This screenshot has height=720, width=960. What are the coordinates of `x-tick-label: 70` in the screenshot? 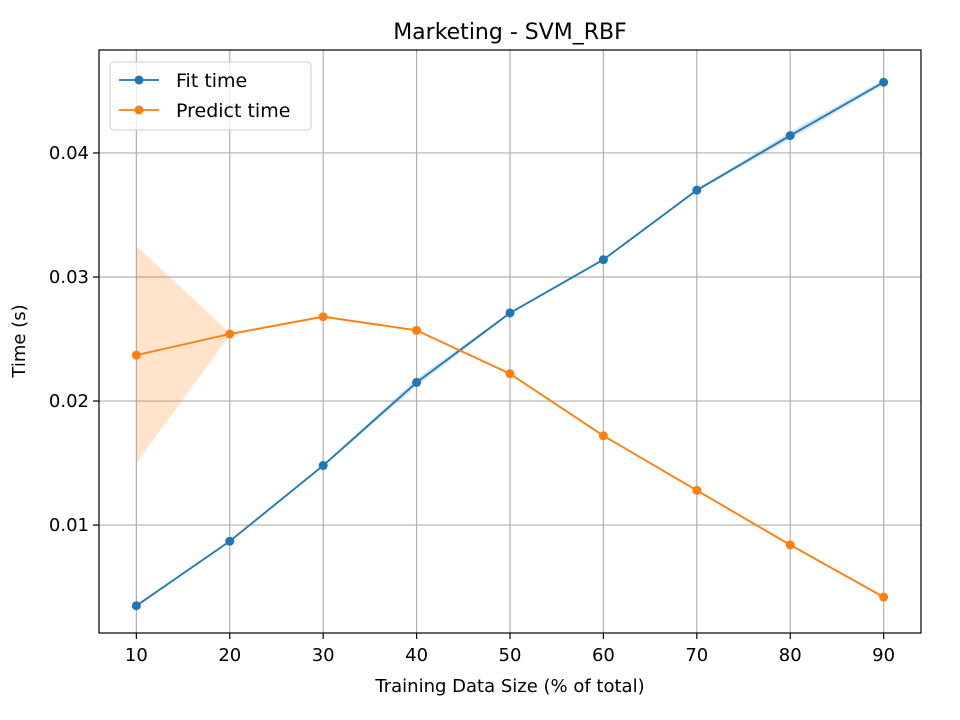 It's located at (696, 655).